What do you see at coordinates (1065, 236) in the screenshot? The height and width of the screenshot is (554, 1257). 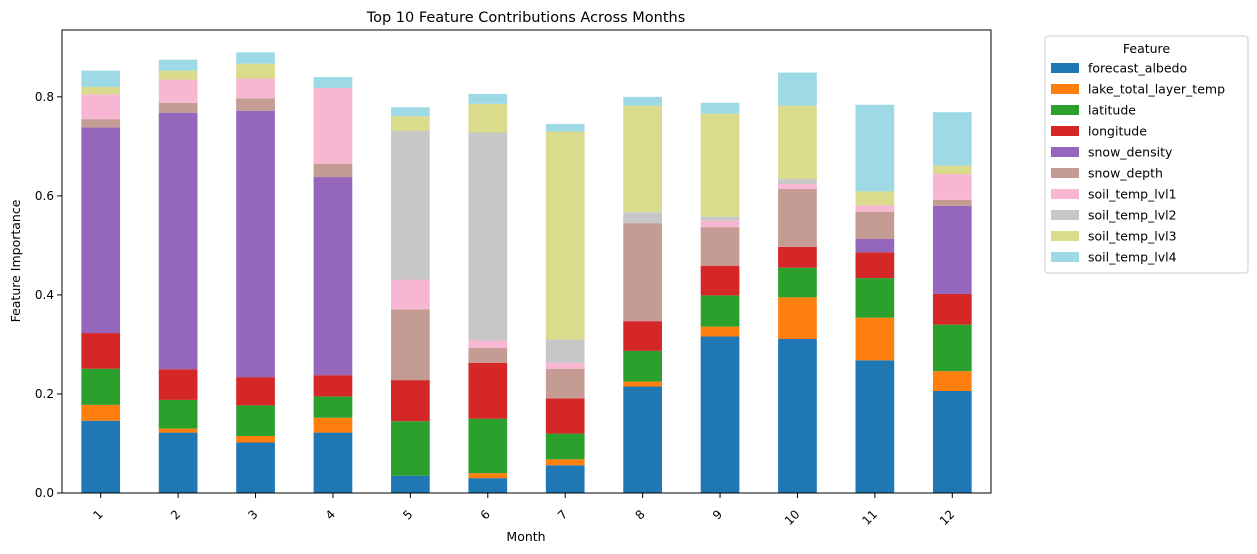 I see `legend-swatch-soil-temp-lvl3` at bounding box center [1065, 236].